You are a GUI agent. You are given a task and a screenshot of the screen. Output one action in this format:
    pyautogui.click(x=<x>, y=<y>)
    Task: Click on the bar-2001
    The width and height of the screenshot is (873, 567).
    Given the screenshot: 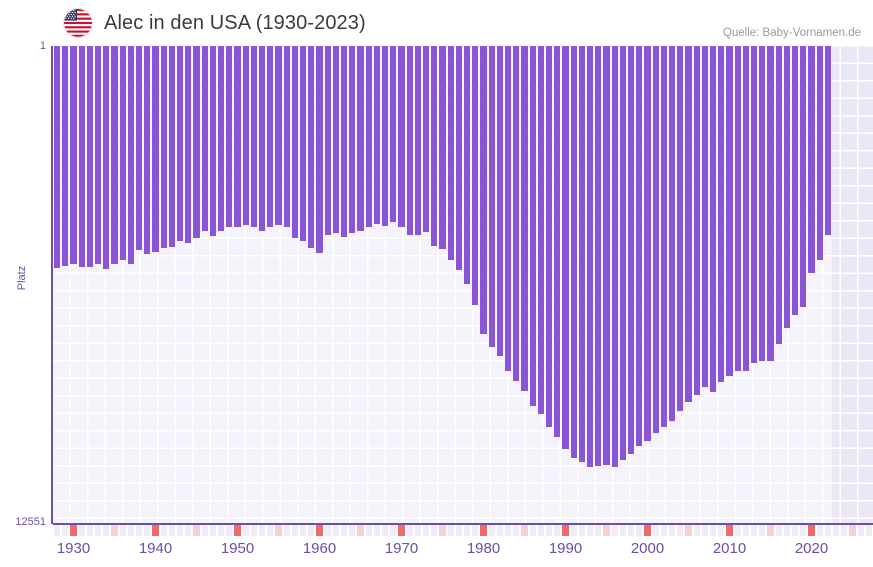 What is the action you would take?
    pyautogui.click(x=655, y=239)
    